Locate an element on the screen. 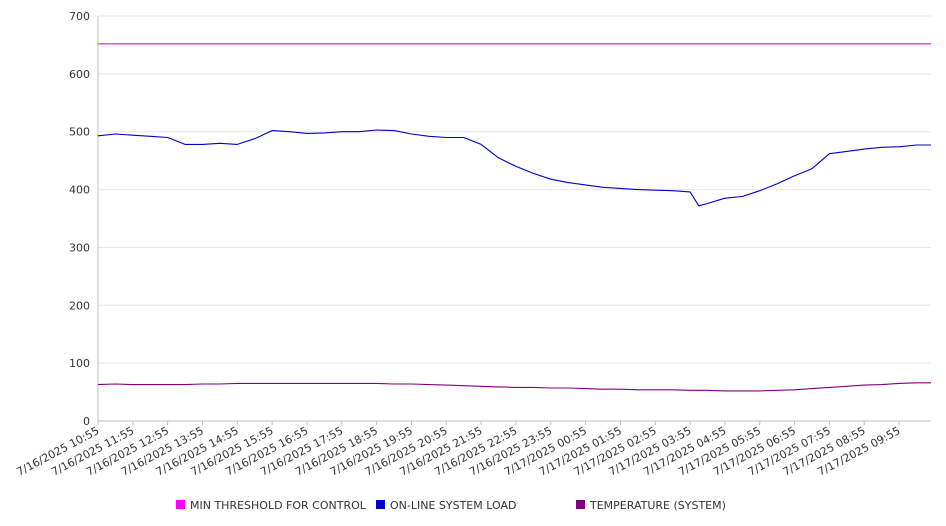 The height and width of the screenshot is (526, 946). y-tick-label: 0 is located at coordinates (86, 421).